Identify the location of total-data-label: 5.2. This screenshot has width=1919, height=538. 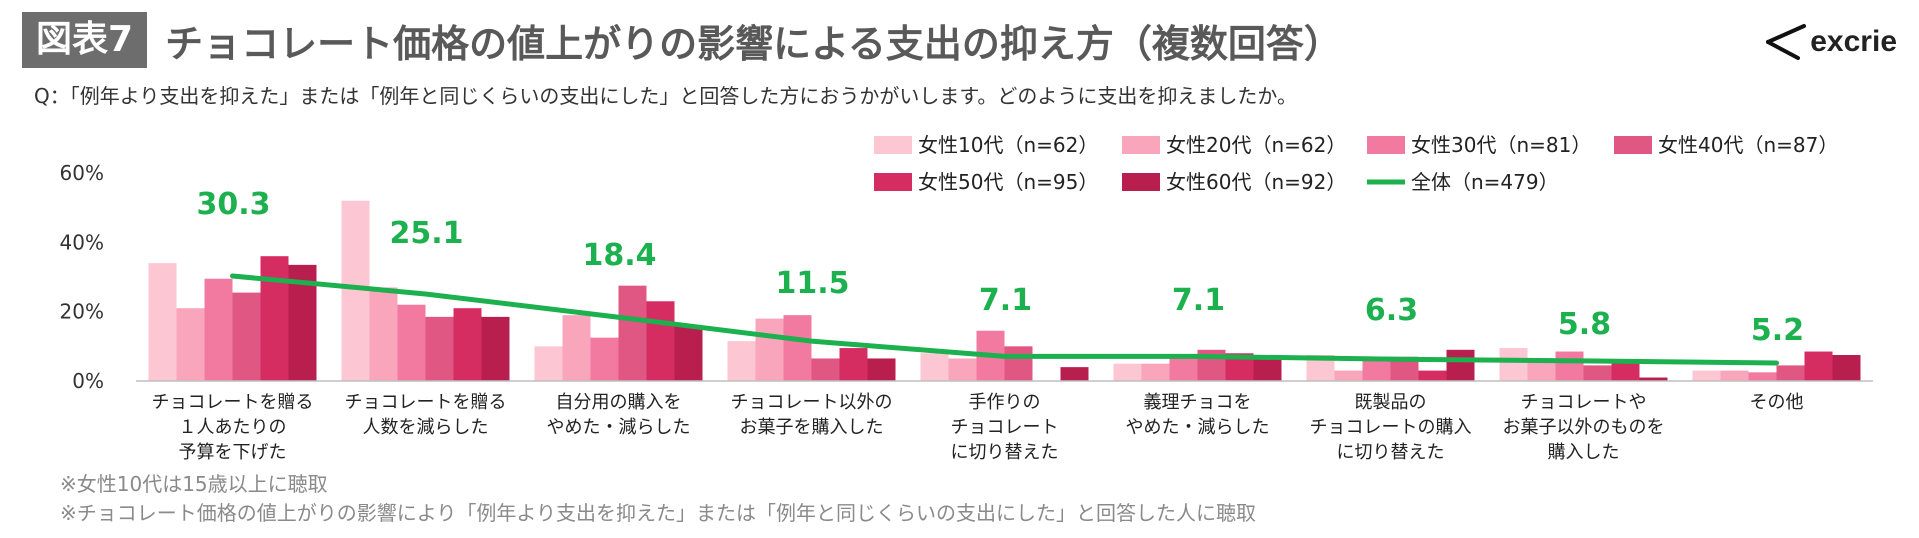
(1777, 330).